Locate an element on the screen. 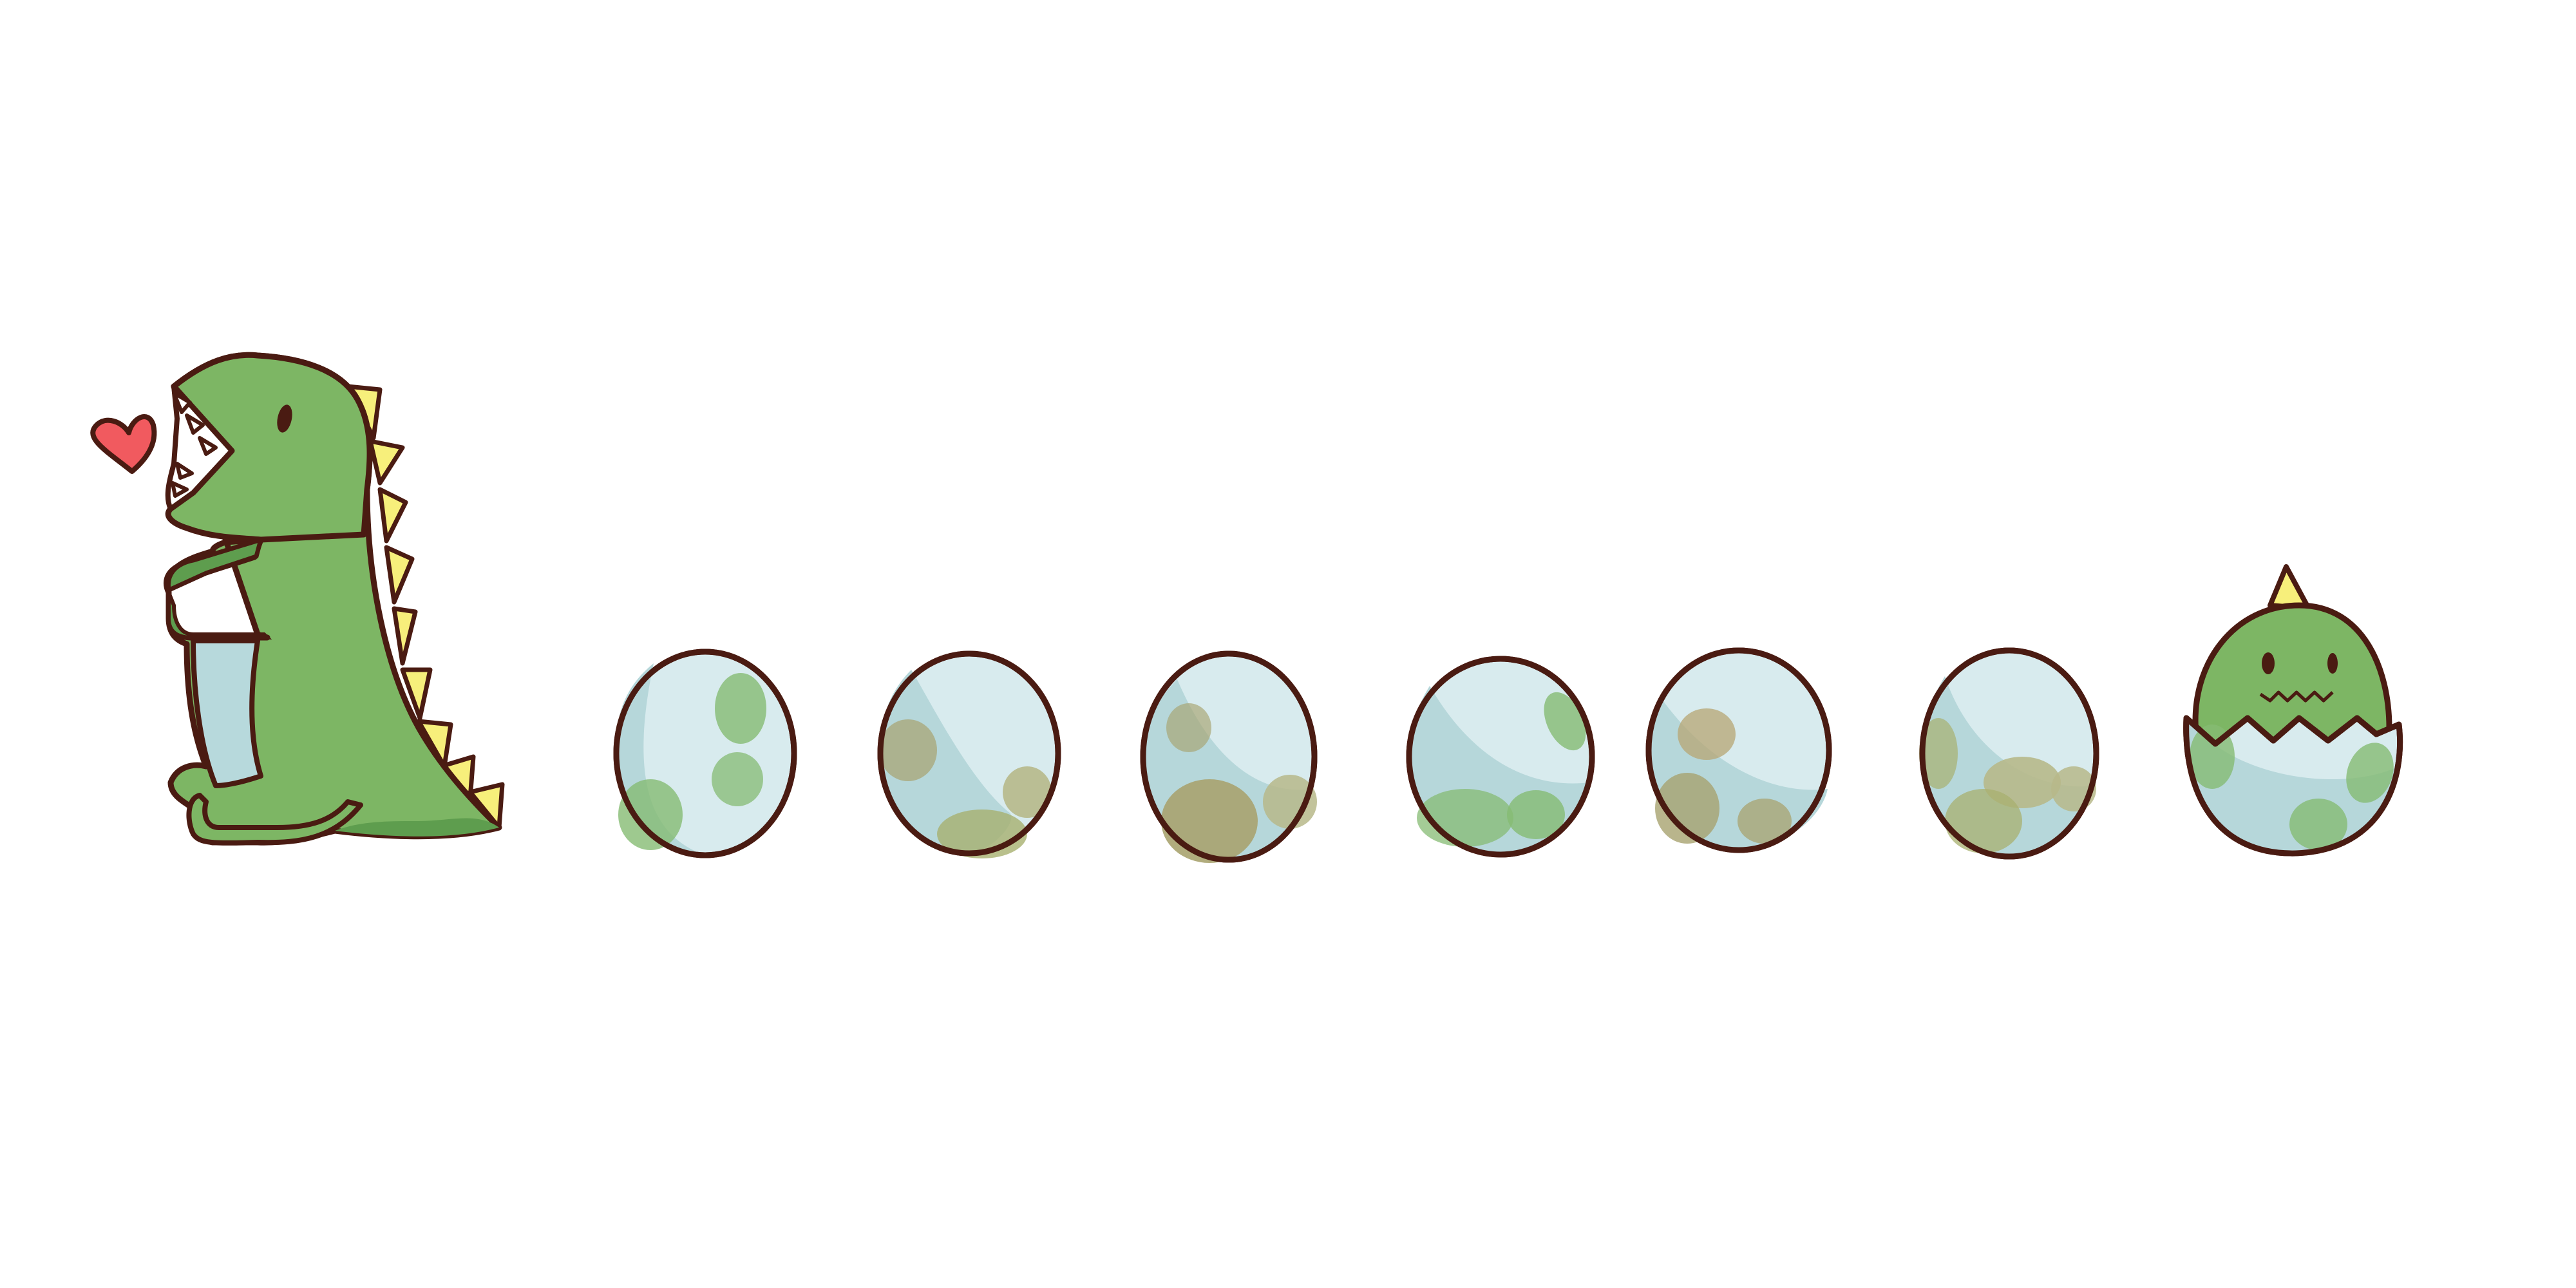 This screenshot has height=1288, width=2576. mother-dinosaur is located at coordinates (334, 599).